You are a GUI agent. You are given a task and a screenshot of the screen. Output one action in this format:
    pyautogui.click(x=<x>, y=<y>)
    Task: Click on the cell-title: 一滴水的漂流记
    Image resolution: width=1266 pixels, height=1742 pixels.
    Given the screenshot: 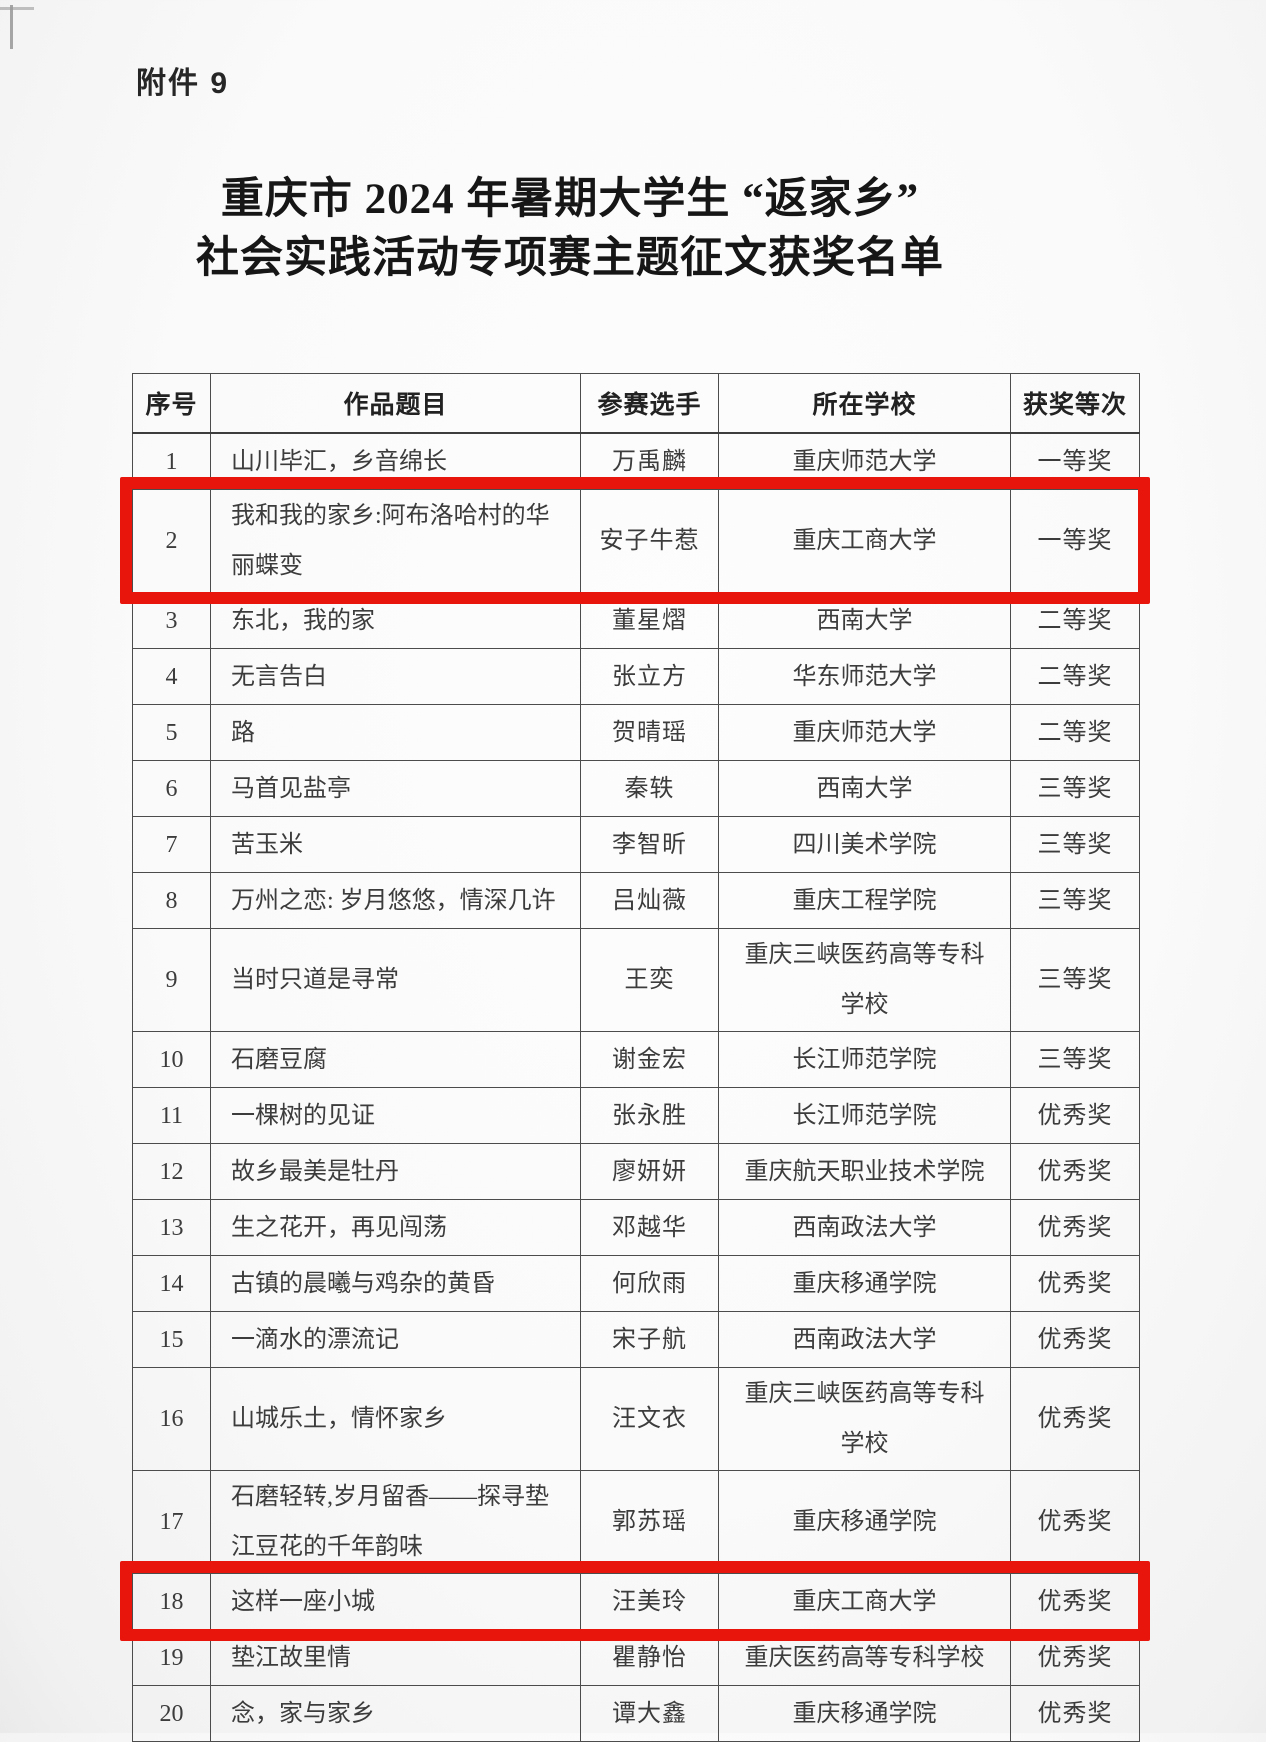 What is the action you would take?
    pyautogui.click(x=395, y=1339)
    